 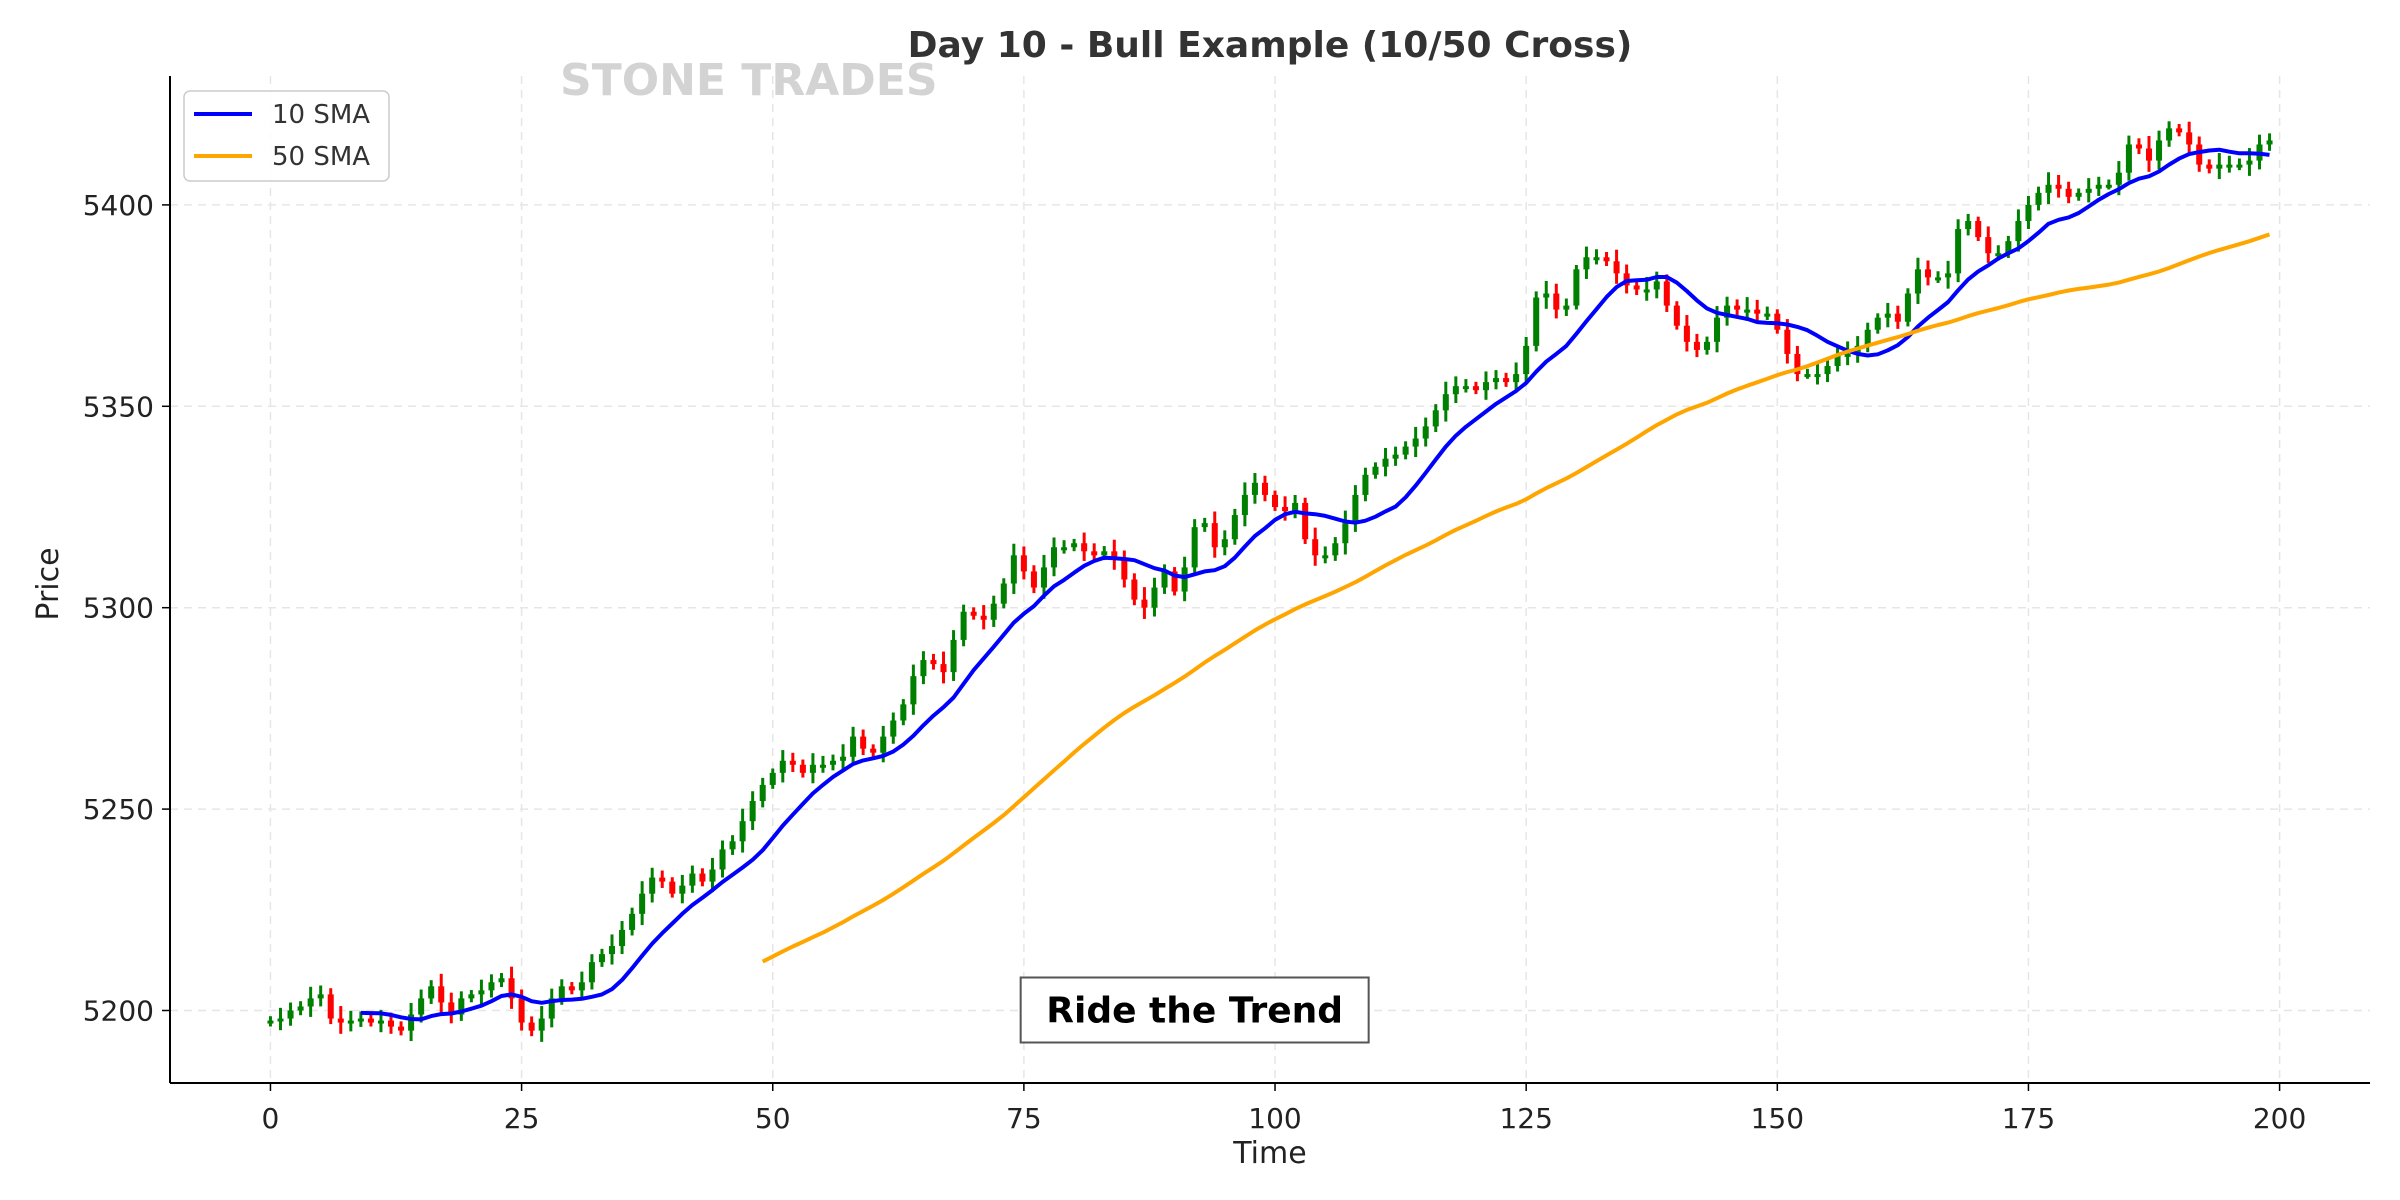 What do you see at coordinates (1024, 1118) in the screenshot?
I see `x-tick-label: 75` at bounding box center [1024, 1118].